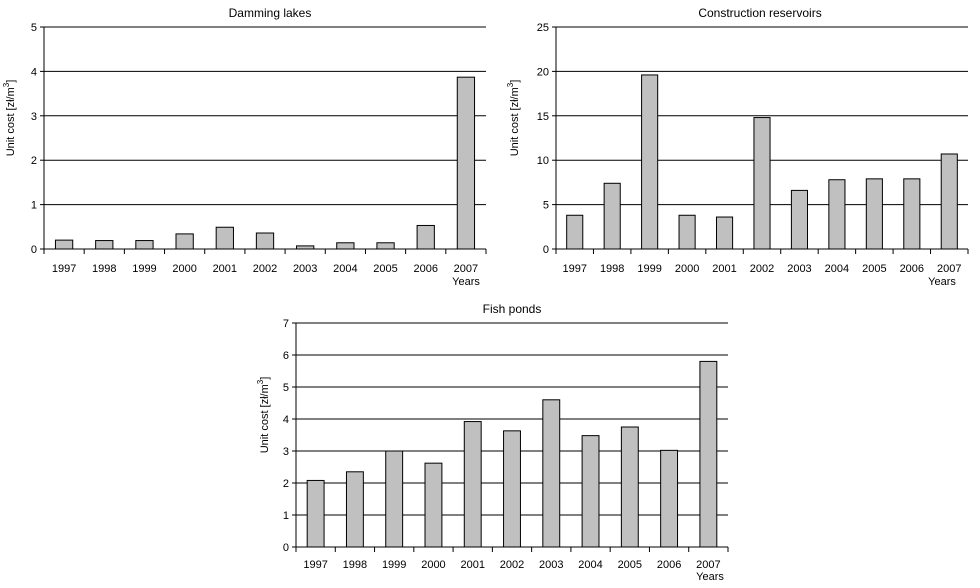 The image size is (980, 588). Describe the element at coordinates (270, 13) in the screenshot. I see `chart-title: Damming lakes` at that location.